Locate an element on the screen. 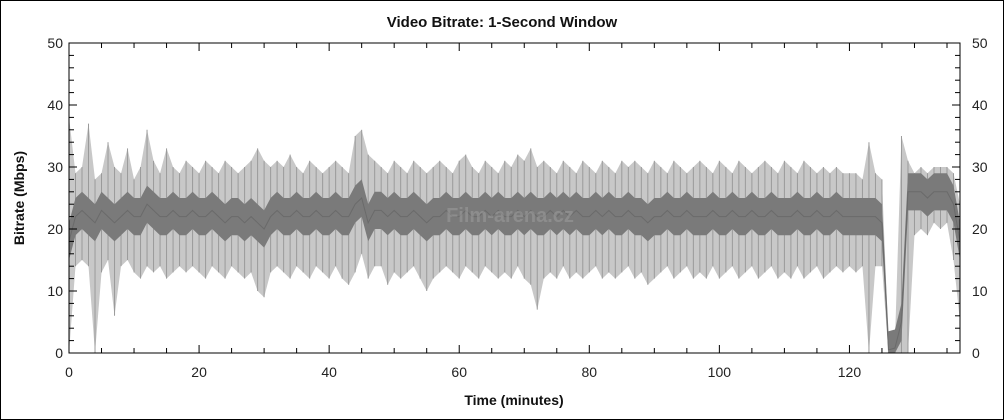  watermark: Film-arena.cz is located at coordinates (510, 216).